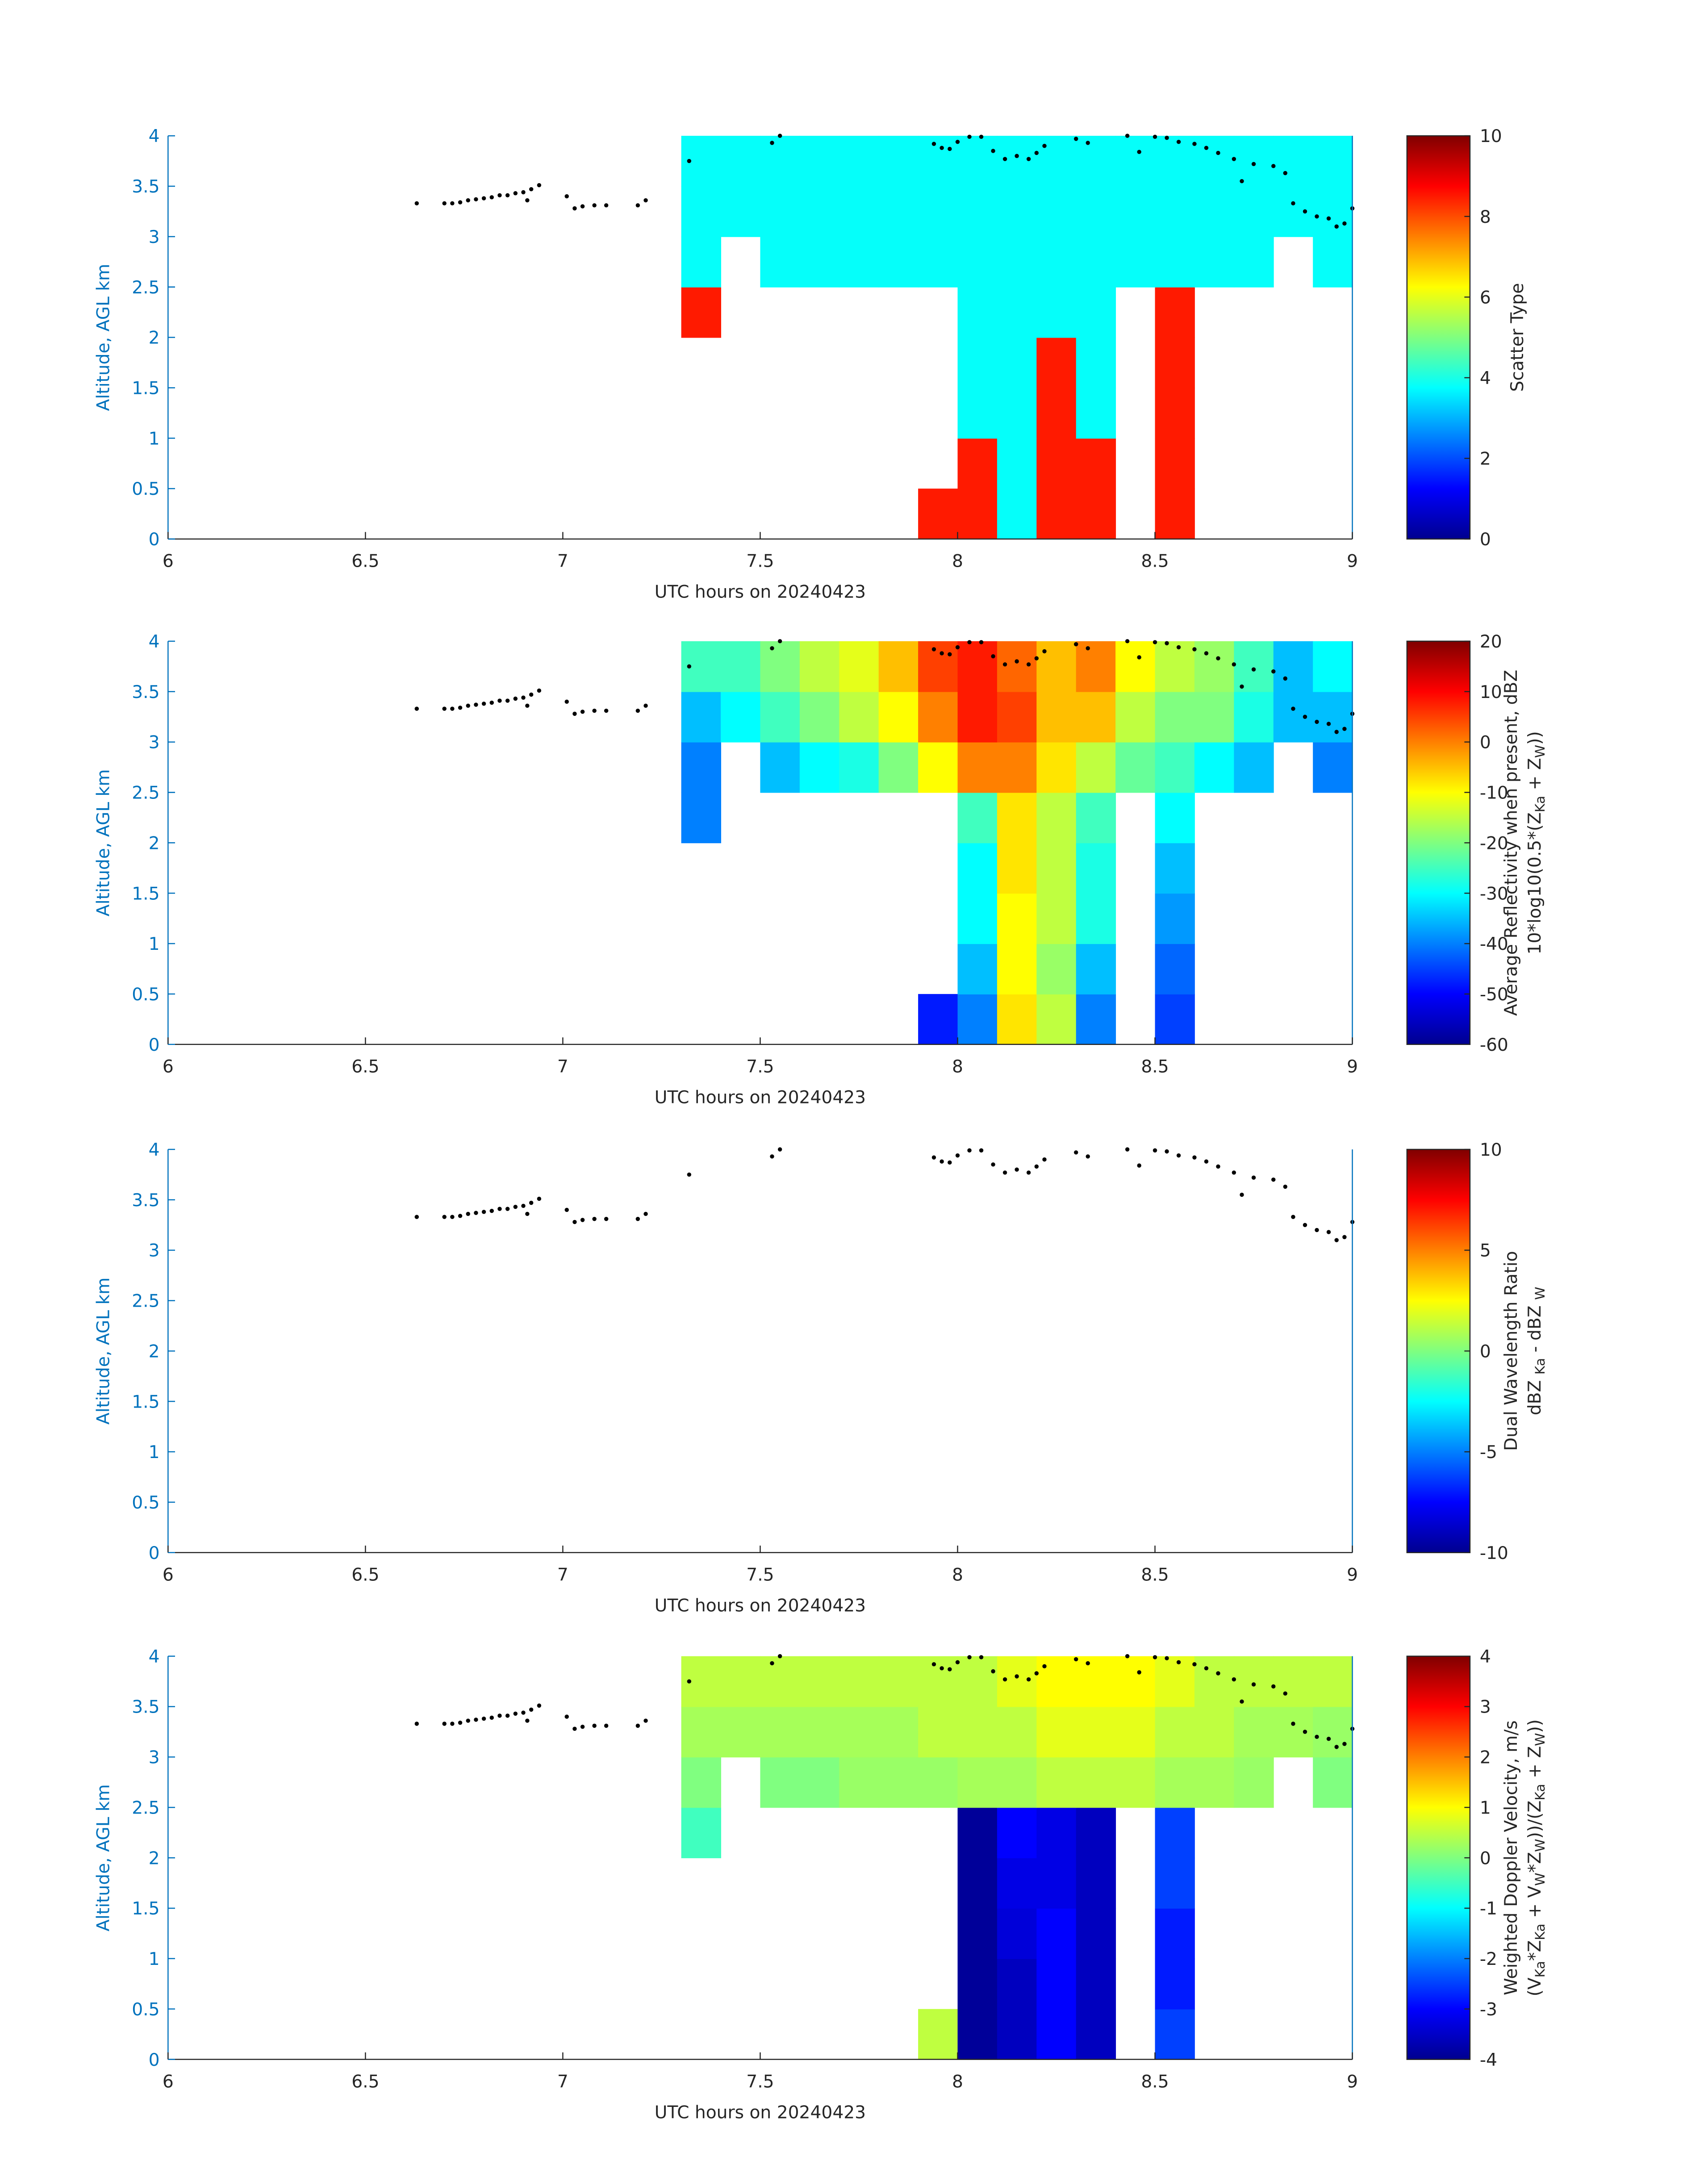  What do you see at coordinates (1491, 692) in the screenshot?
I see `colorbar-tick-label: 10` at bounding box center [1491, 692].